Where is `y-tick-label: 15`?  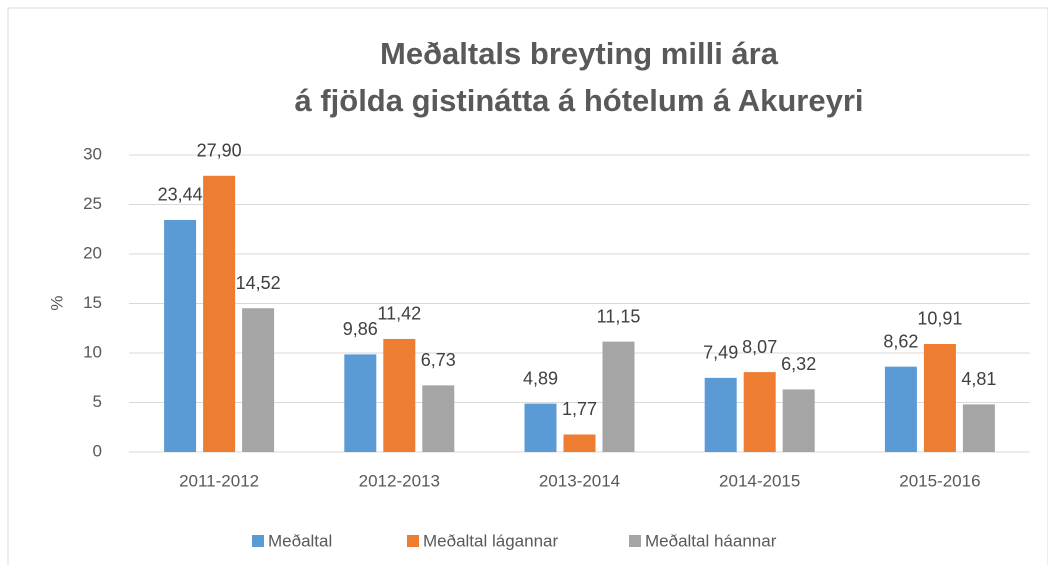
y-tick-label: 15 is located at coordinates (92, 302).